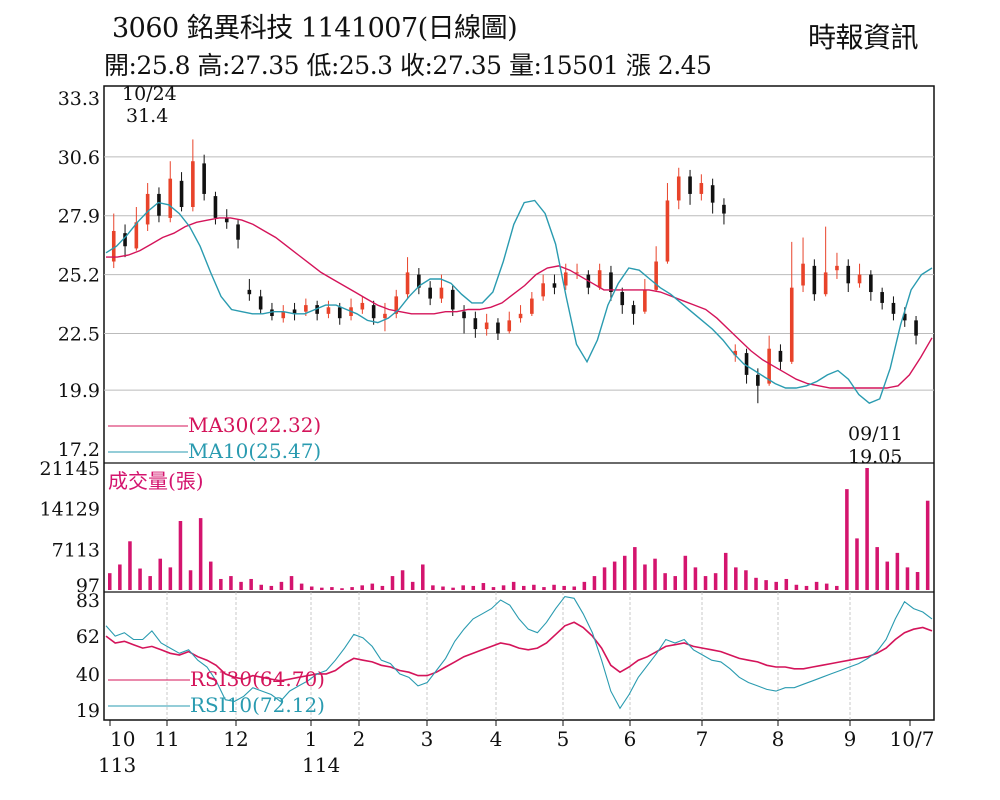 The height and width of the screenshot is (800, 1000). I want to click on volume-tick-label: 7113, so click(76, 550).